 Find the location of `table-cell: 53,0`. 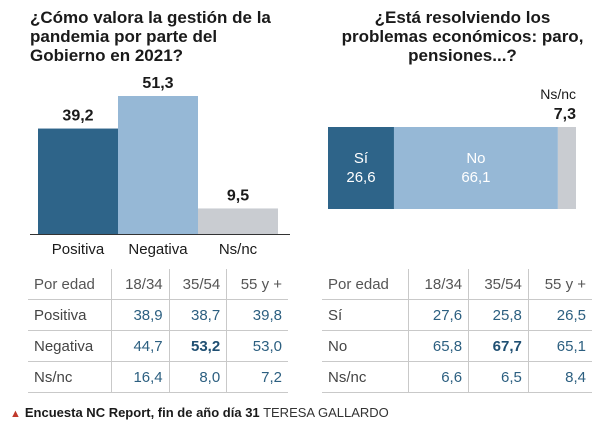

table-cell: 53,0 is located at coordinates (257, 346).